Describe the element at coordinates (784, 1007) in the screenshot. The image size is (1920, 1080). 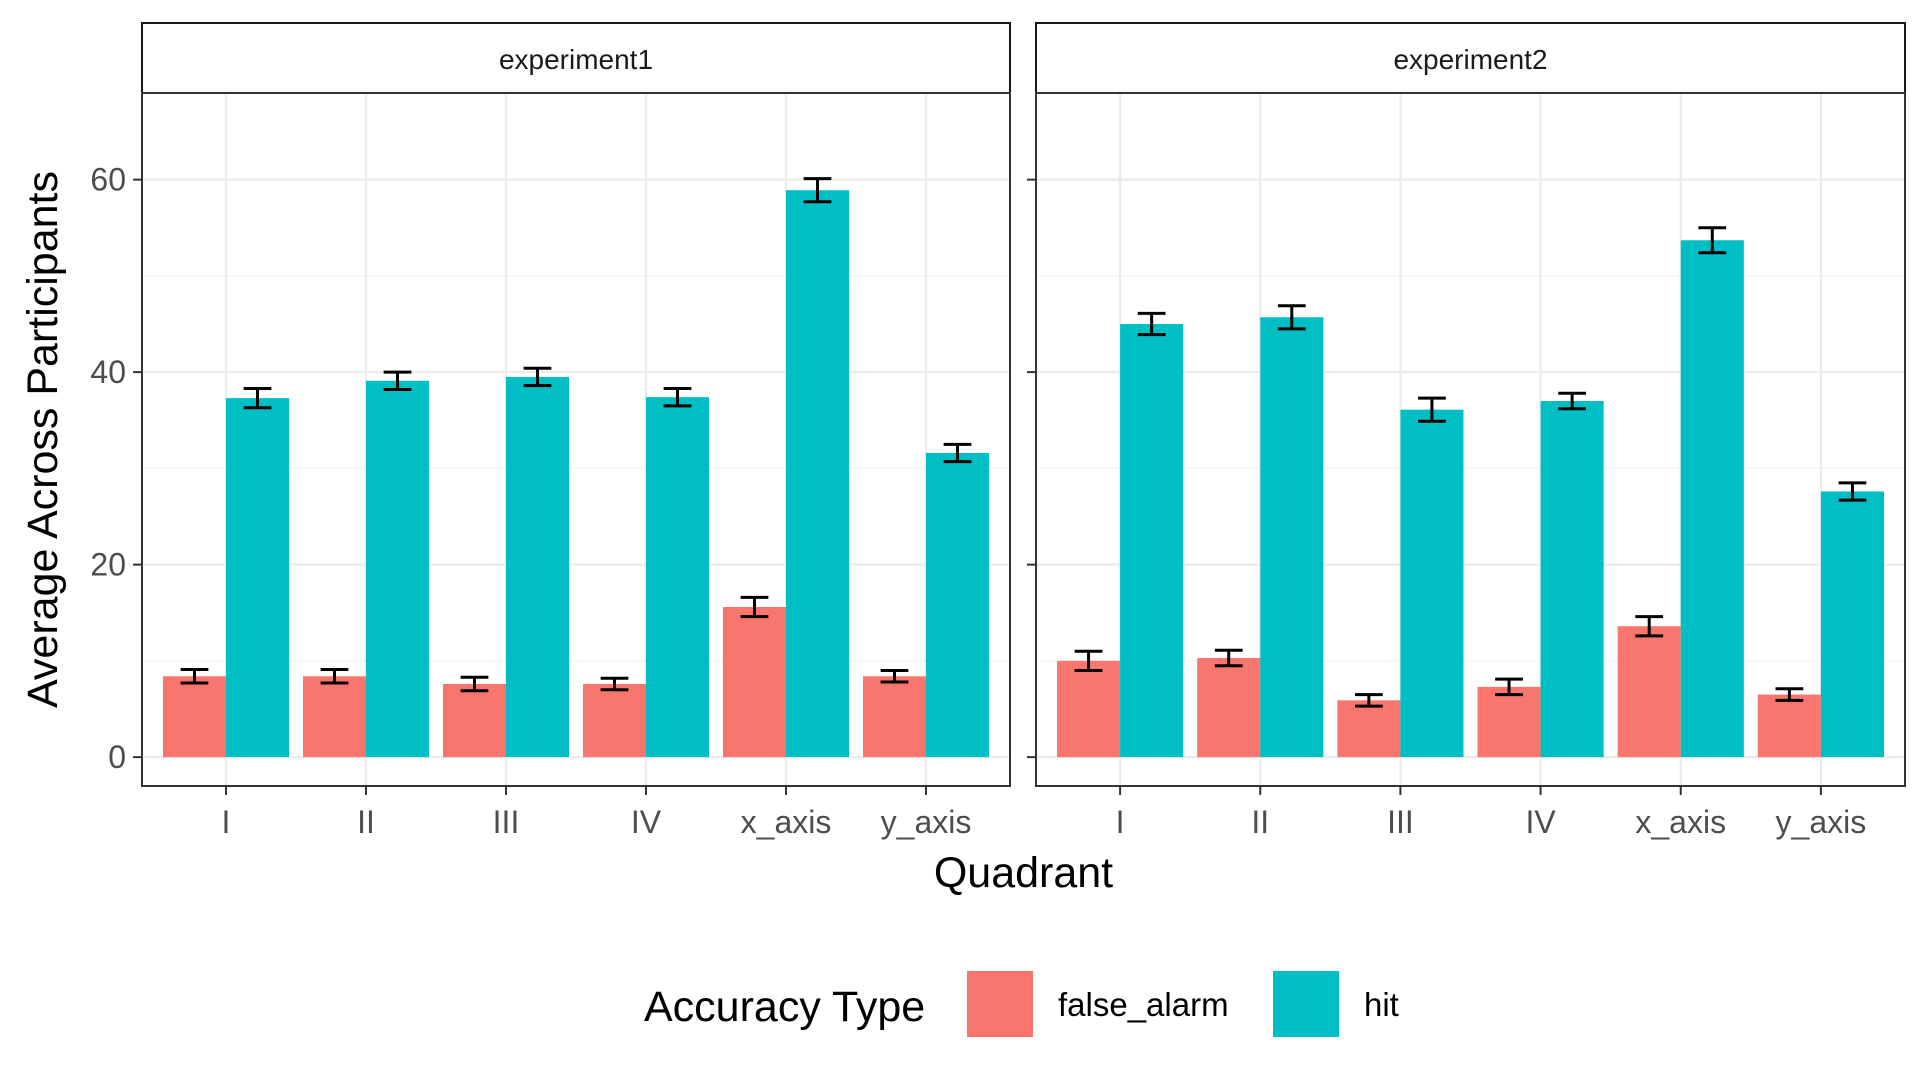
I see `legend-title: Accuracy Type` at that location.